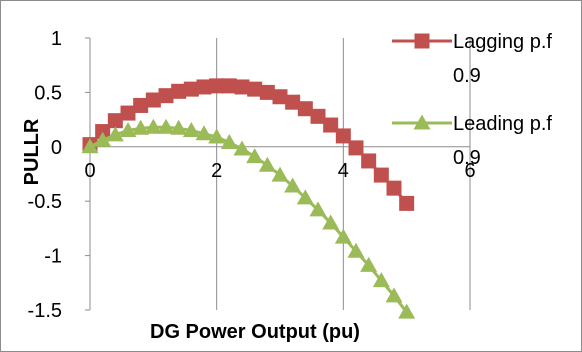 This screenshot has width=582, height=352. I want to click on y-tick-label: 0.5, so click(48, 93).